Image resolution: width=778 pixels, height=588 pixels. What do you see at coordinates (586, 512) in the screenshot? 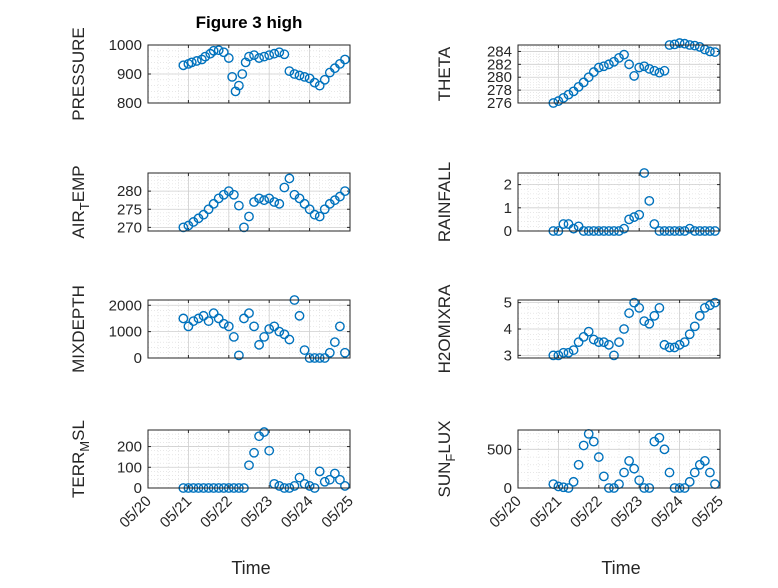
I see `x-tick-label: 05/22` at bounding box center [586, 512].